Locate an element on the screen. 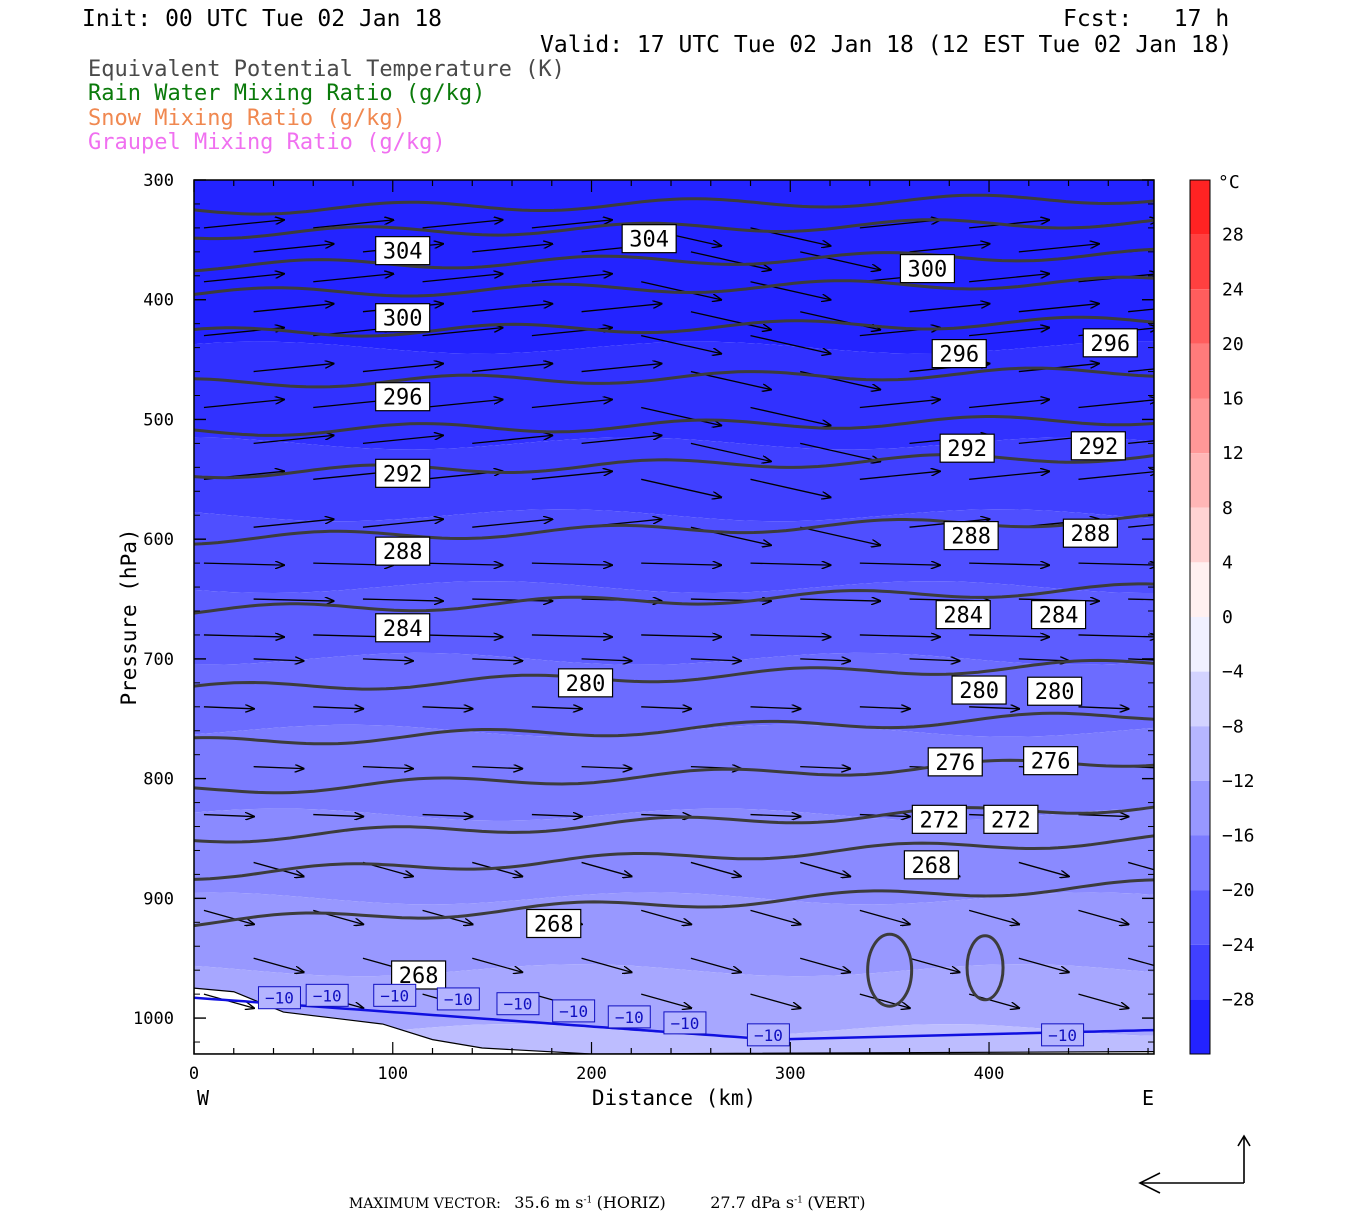 This screenshot has height=1212, width=1350. colorbar-unit: °C is located at coordinates (1229, 182).